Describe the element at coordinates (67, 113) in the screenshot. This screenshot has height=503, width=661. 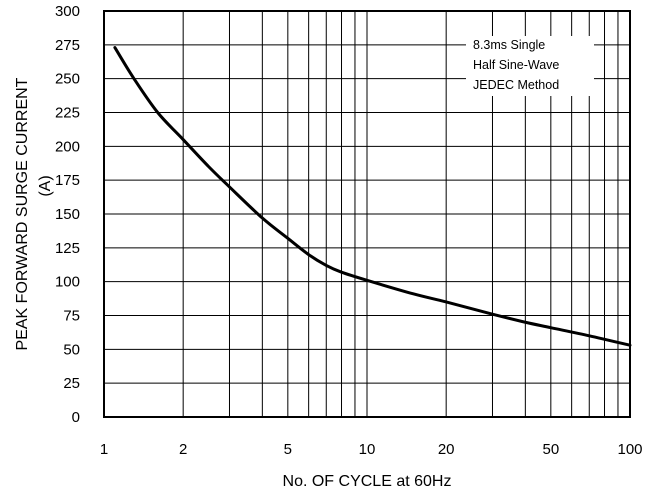
I see `y-tick-label: 225` at that location.